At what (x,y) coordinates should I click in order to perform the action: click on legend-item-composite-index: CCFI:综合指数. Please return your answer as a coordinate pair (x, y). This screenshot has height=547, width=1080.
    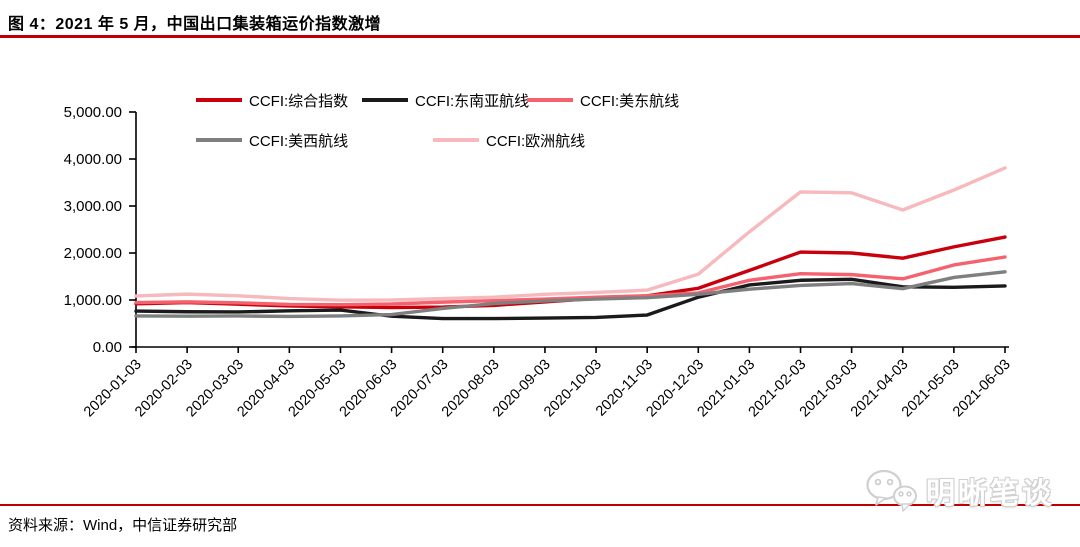
    Looking at the image, I should click on (272, 100).